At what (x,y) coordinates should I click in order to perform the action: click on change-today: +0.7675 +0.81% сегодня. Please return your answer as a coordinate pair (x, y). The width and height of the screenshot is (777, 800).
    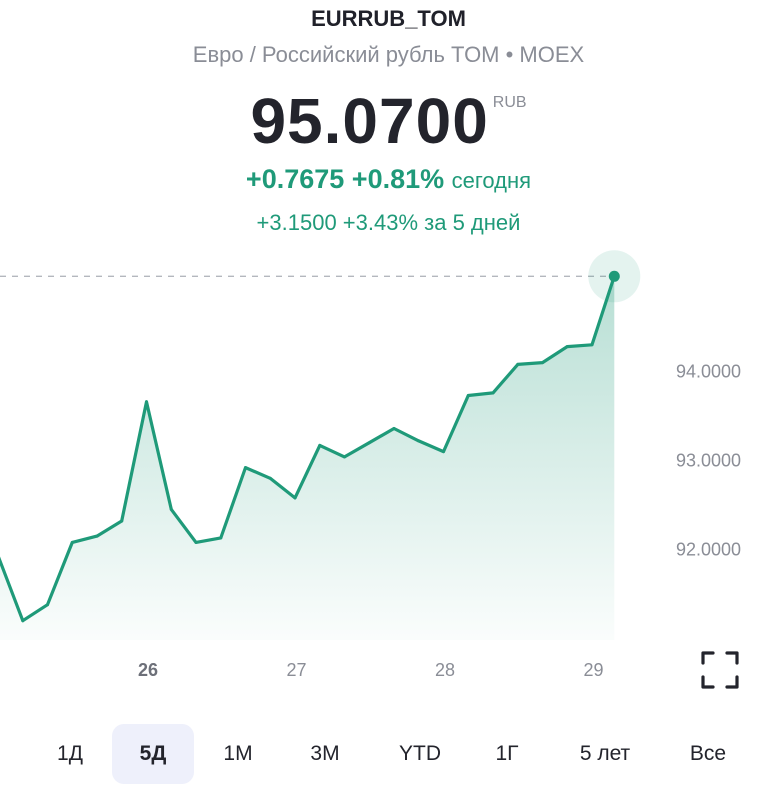
    Looking at the image, I should click on (388, 179).